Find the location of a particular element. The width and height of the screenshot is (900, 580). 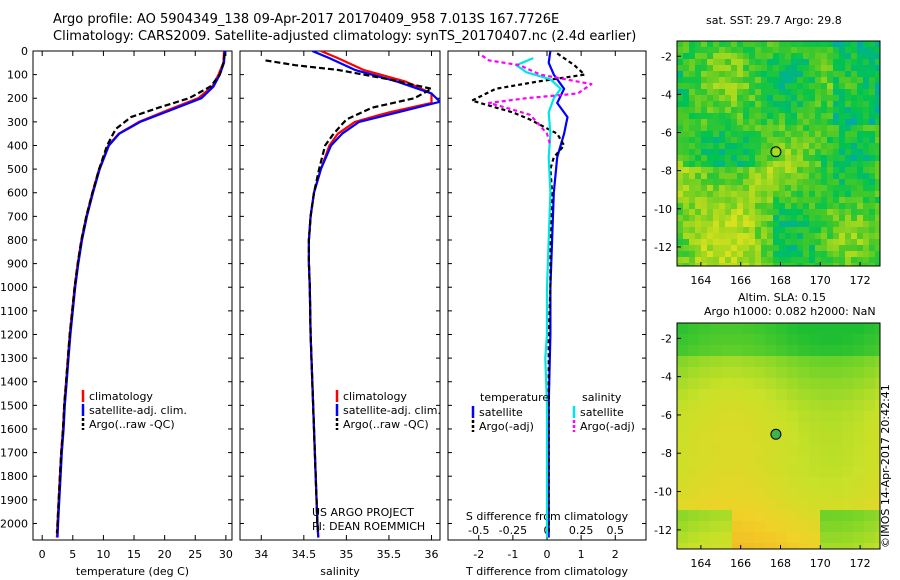

sla_map-argo-marker is located at coordinates (776, 434).